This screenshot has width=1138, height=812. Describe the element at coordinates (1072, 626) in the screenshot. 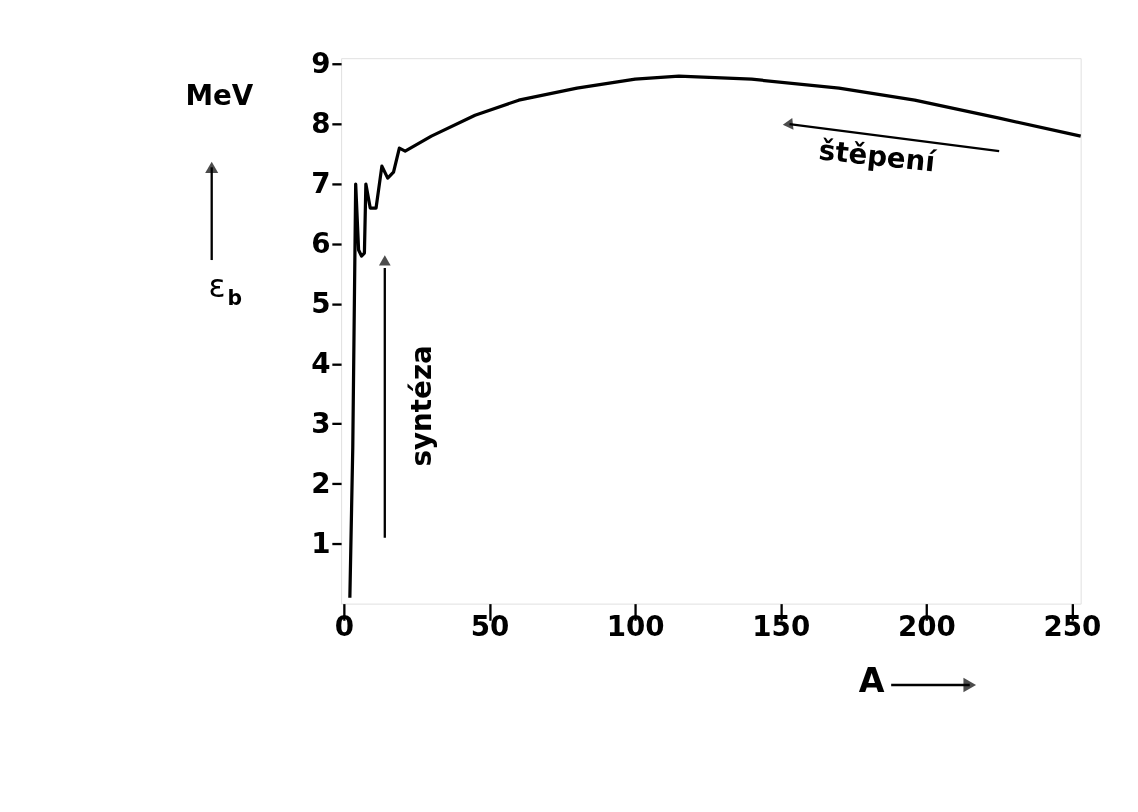

I see `x-tick-label: 250` at that location.